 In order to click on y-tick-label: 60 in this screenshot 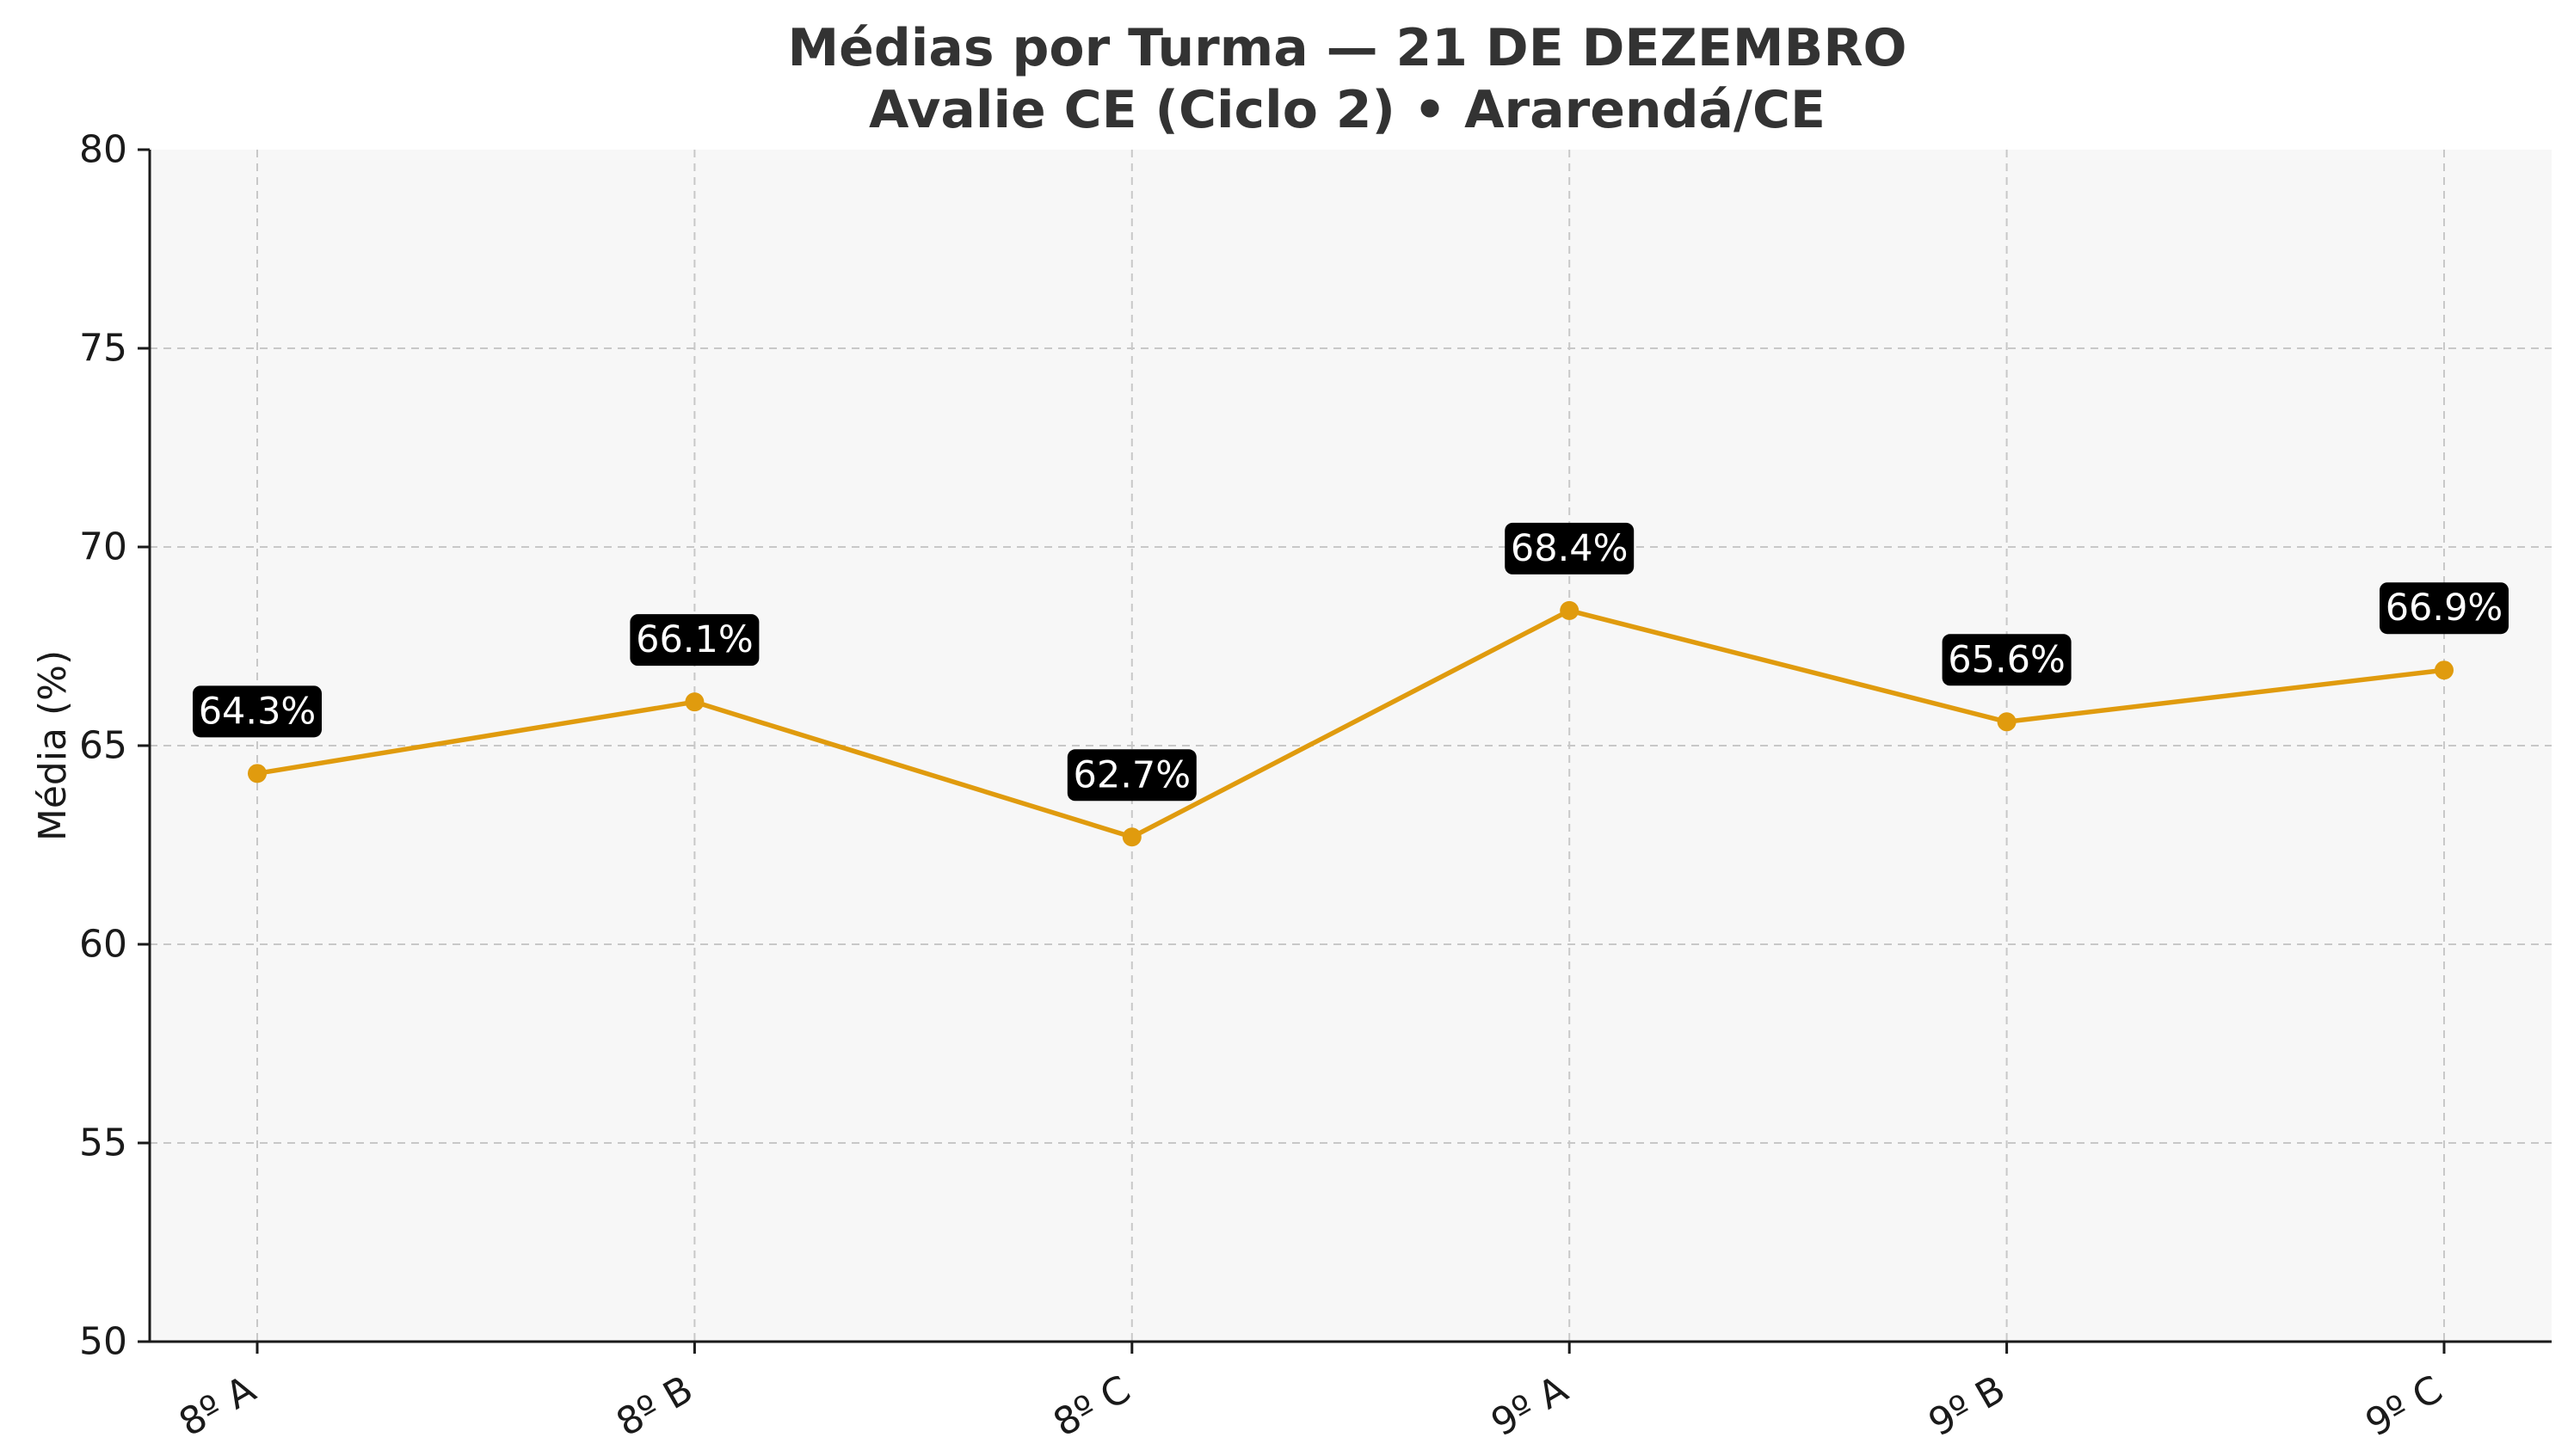, I will do `click(103, 945)`.